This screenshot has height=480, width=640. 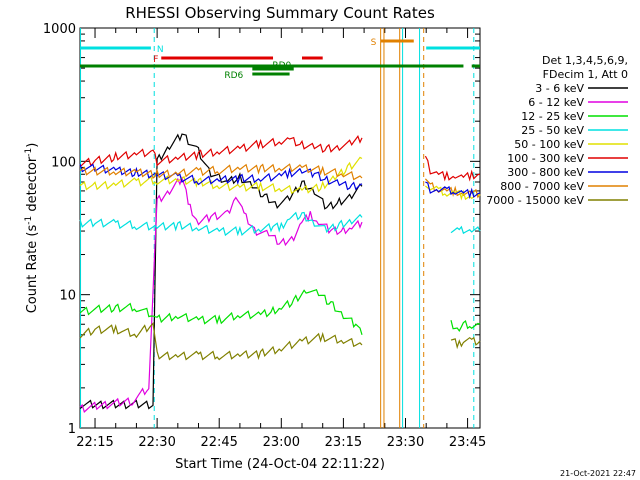 What do you see at coordinates (585, 60) in the screenshot?
I see `legend-header: Det 1,3,4,5,6,9,` at bounding box center [585, 60].